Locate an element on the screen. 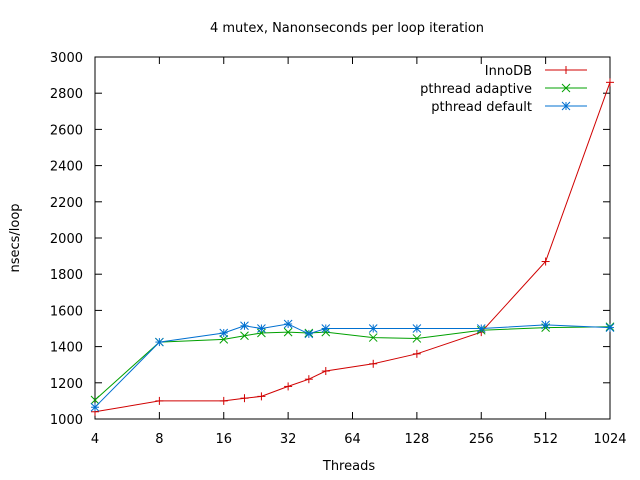 This screenshot has height=480, width=640. x-tick-label: 8 is located at coordinates (159, 439).